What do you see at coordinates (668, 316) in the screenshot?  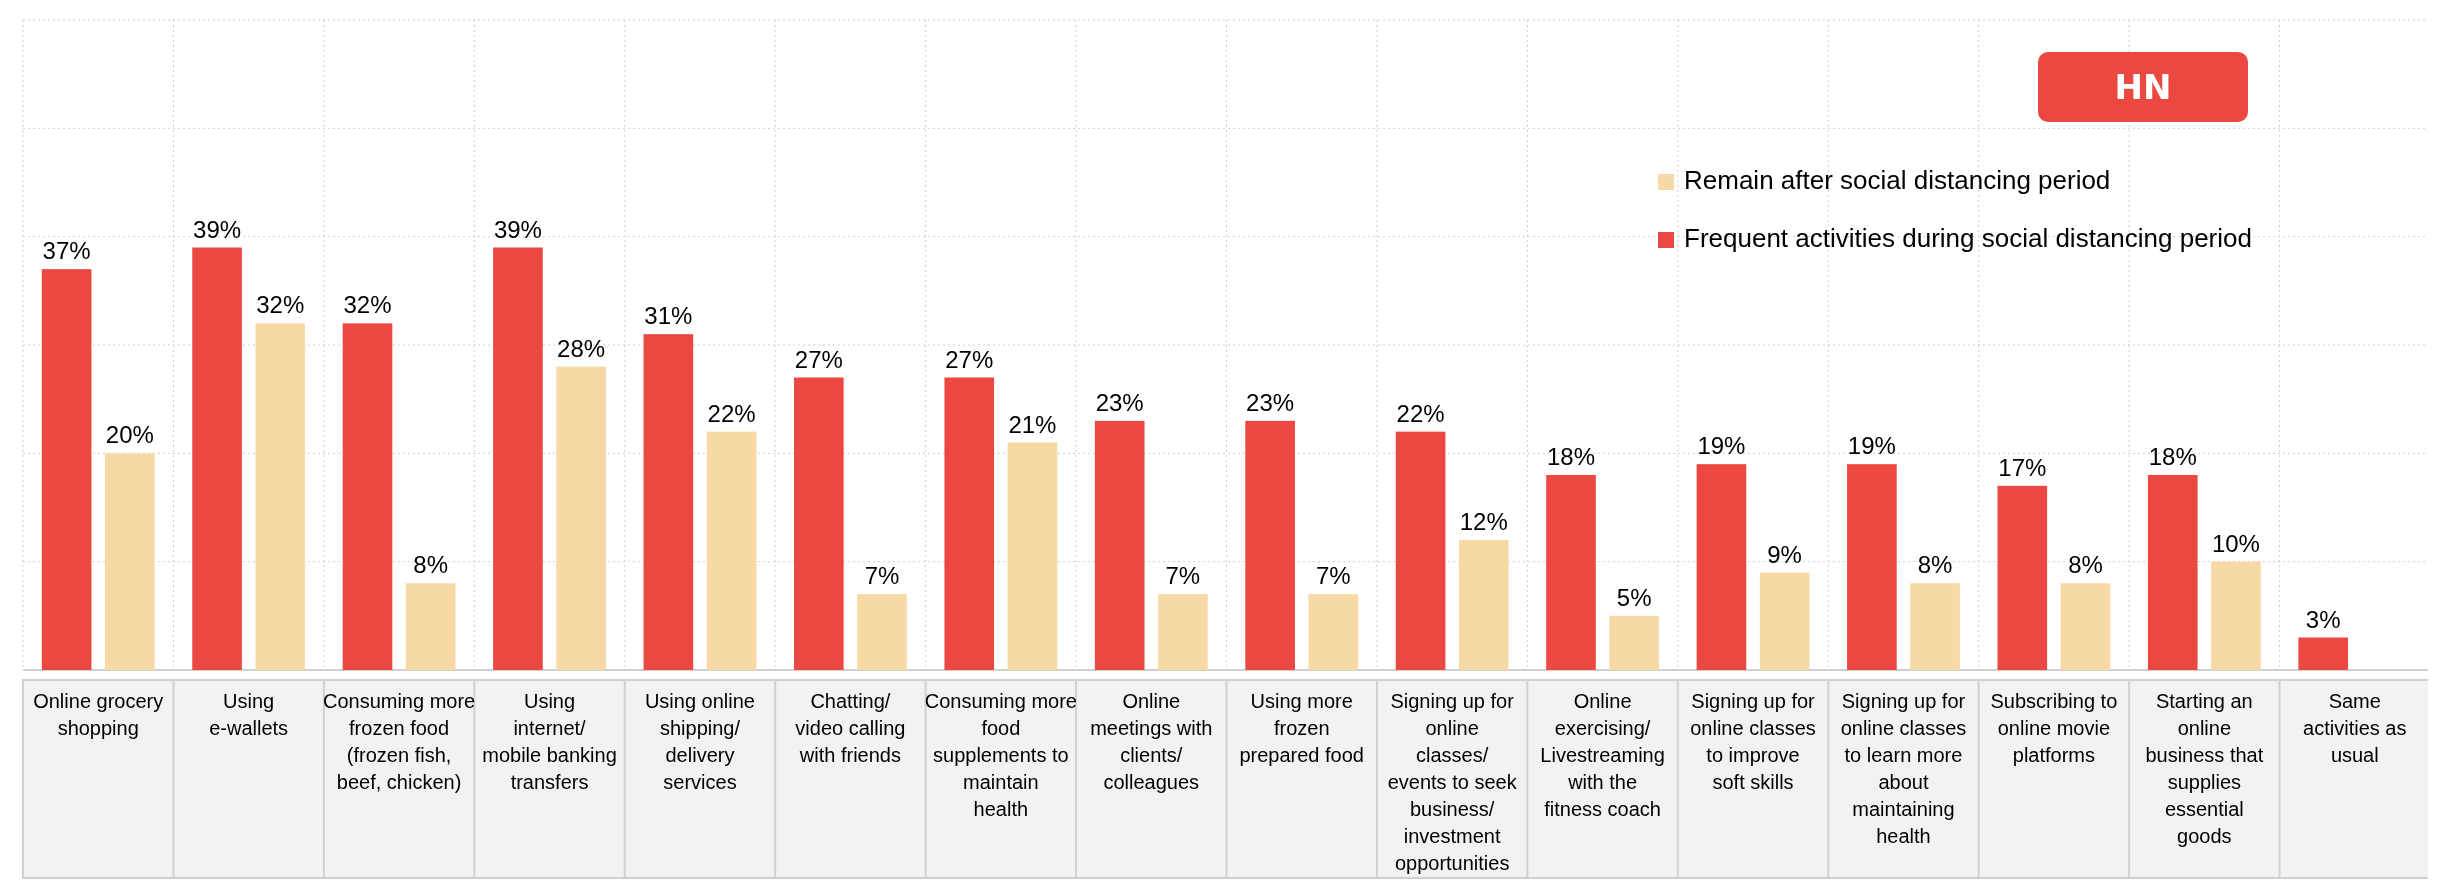 I see `data-label: 31%` at bounding box center [668, 316].